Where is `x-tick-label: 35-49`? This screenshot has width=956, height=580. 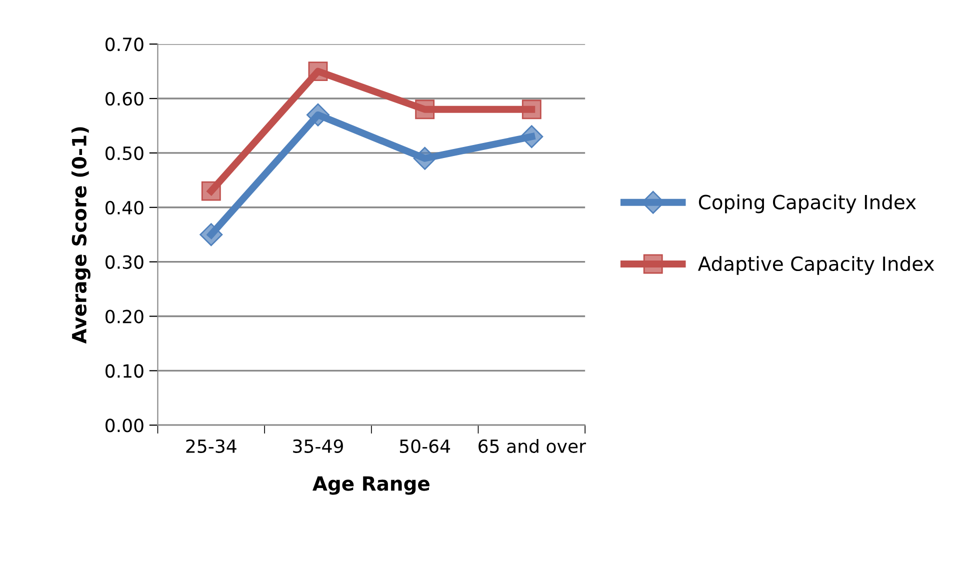
x-tick-label: 35-49 is located at coordinates (318, 446).